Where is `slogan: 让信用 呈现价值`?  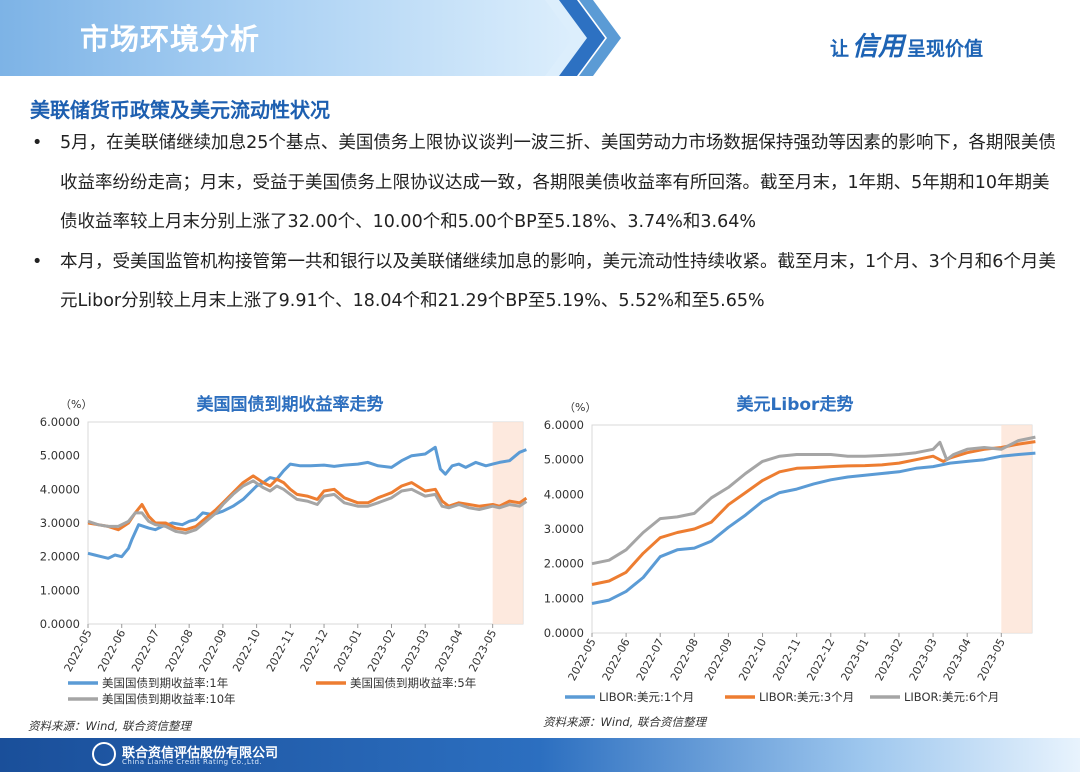 slogan: 让信用 呈现价值 is located at coordinates (906, 44).